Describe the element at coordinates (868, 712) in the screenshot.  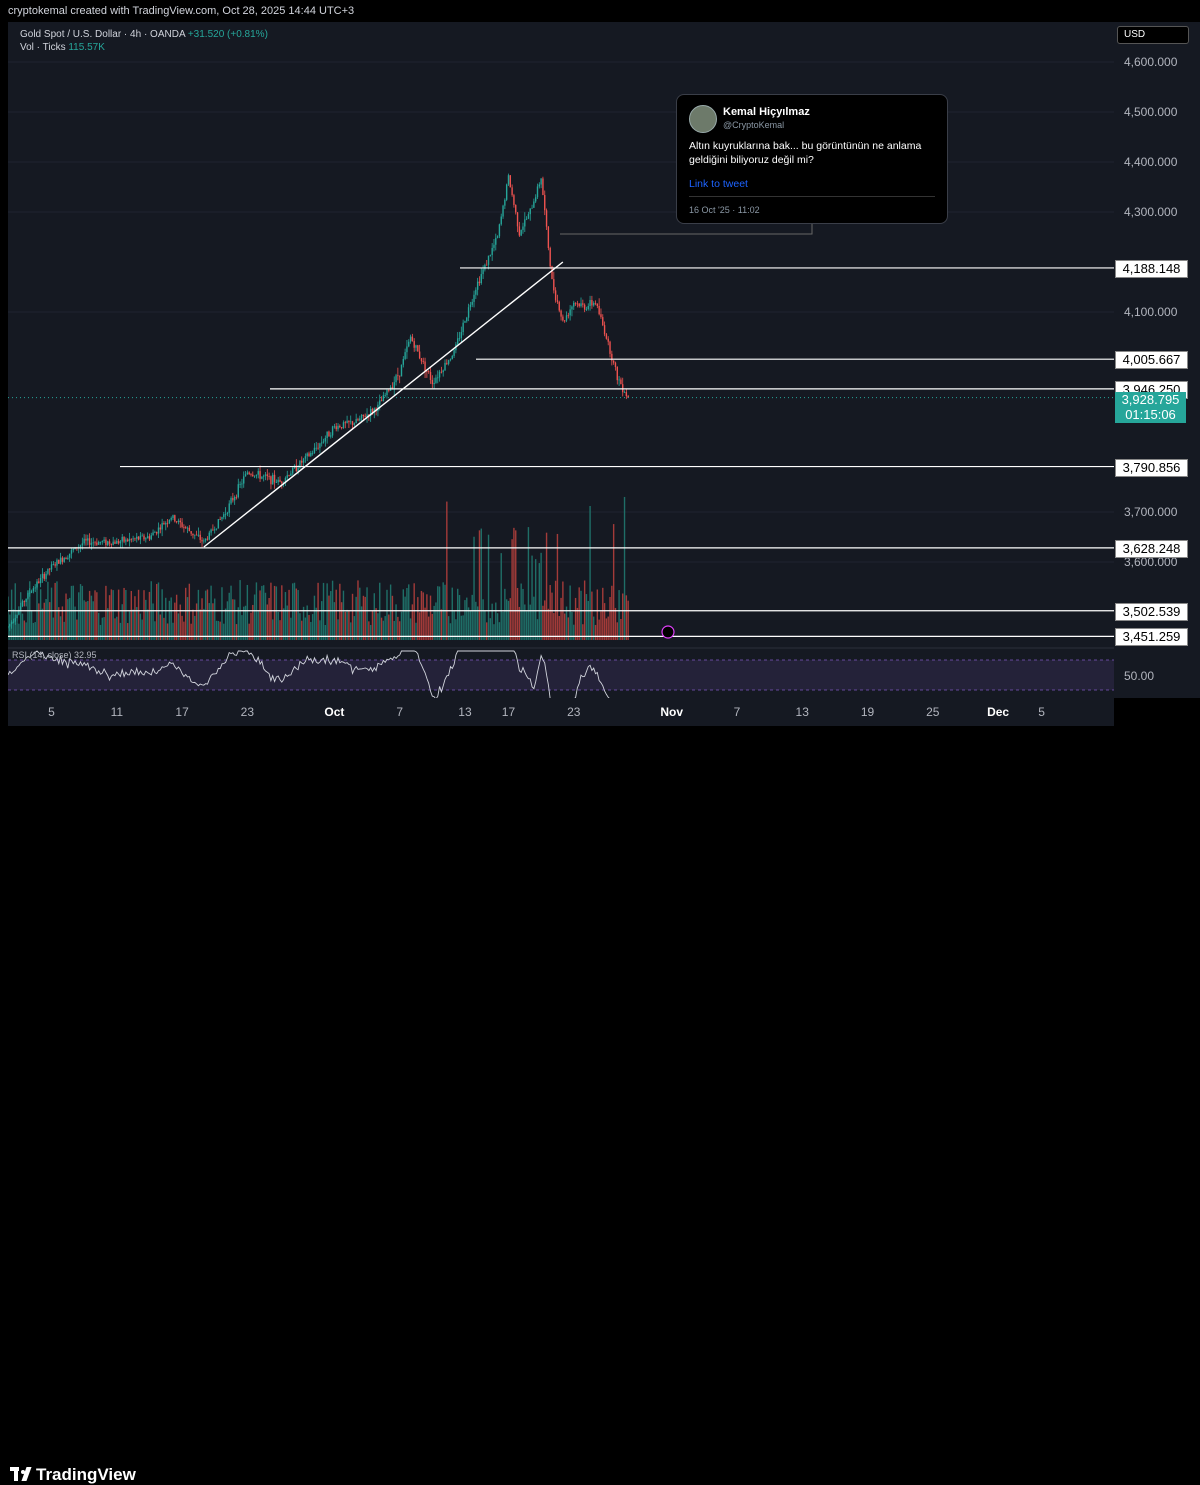
I see `time-tick-label: 19` at that location.